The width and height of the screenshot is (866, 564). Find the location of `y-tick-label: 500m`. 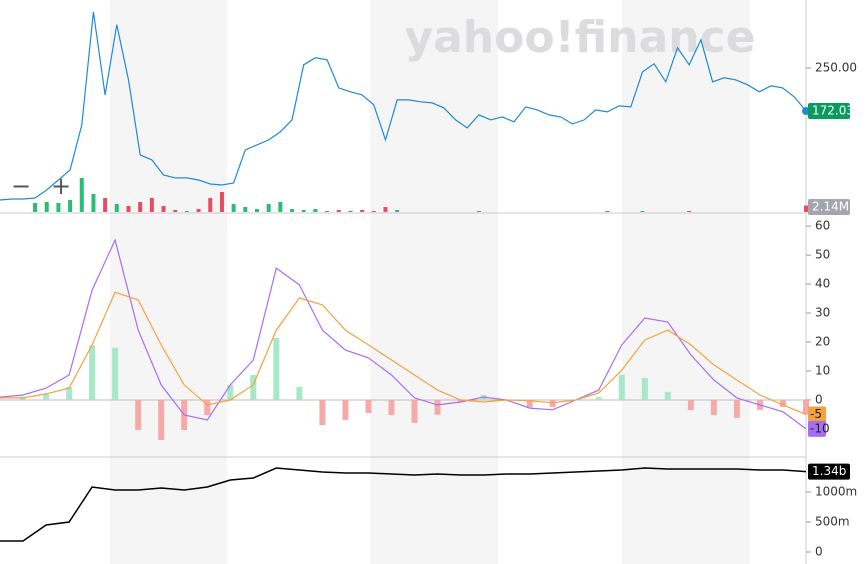

y-tick-label: 500m is located at coordinates (832, 521).